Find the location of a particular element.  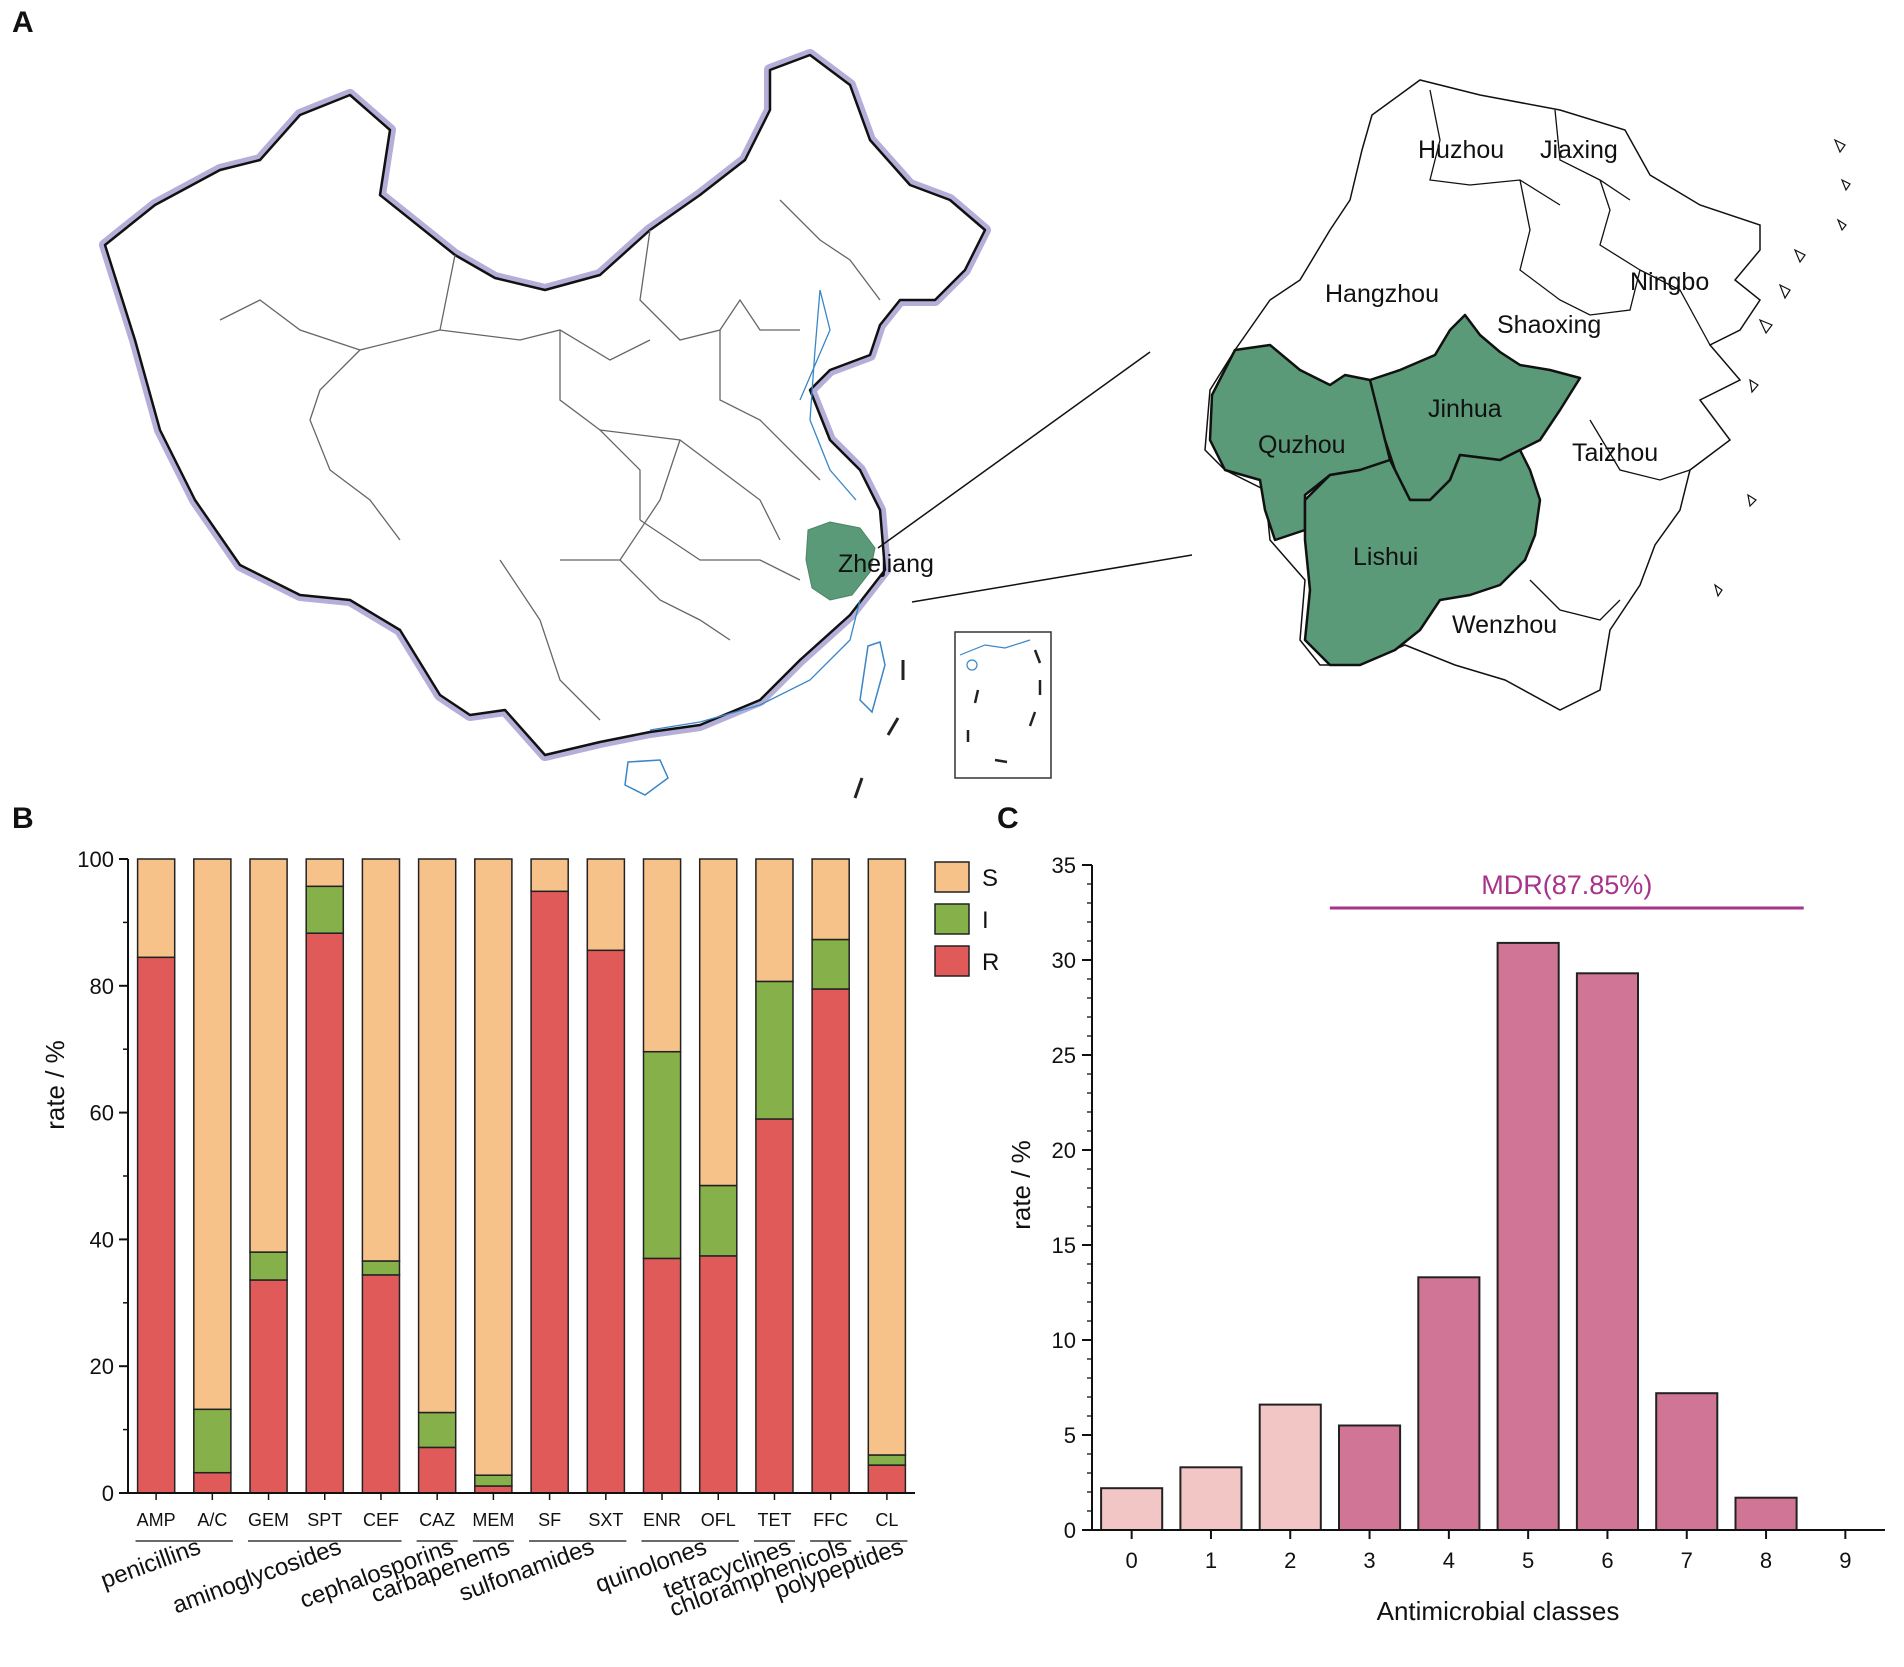

bar-segment-i-enr is located at coordinates (662, 1155).